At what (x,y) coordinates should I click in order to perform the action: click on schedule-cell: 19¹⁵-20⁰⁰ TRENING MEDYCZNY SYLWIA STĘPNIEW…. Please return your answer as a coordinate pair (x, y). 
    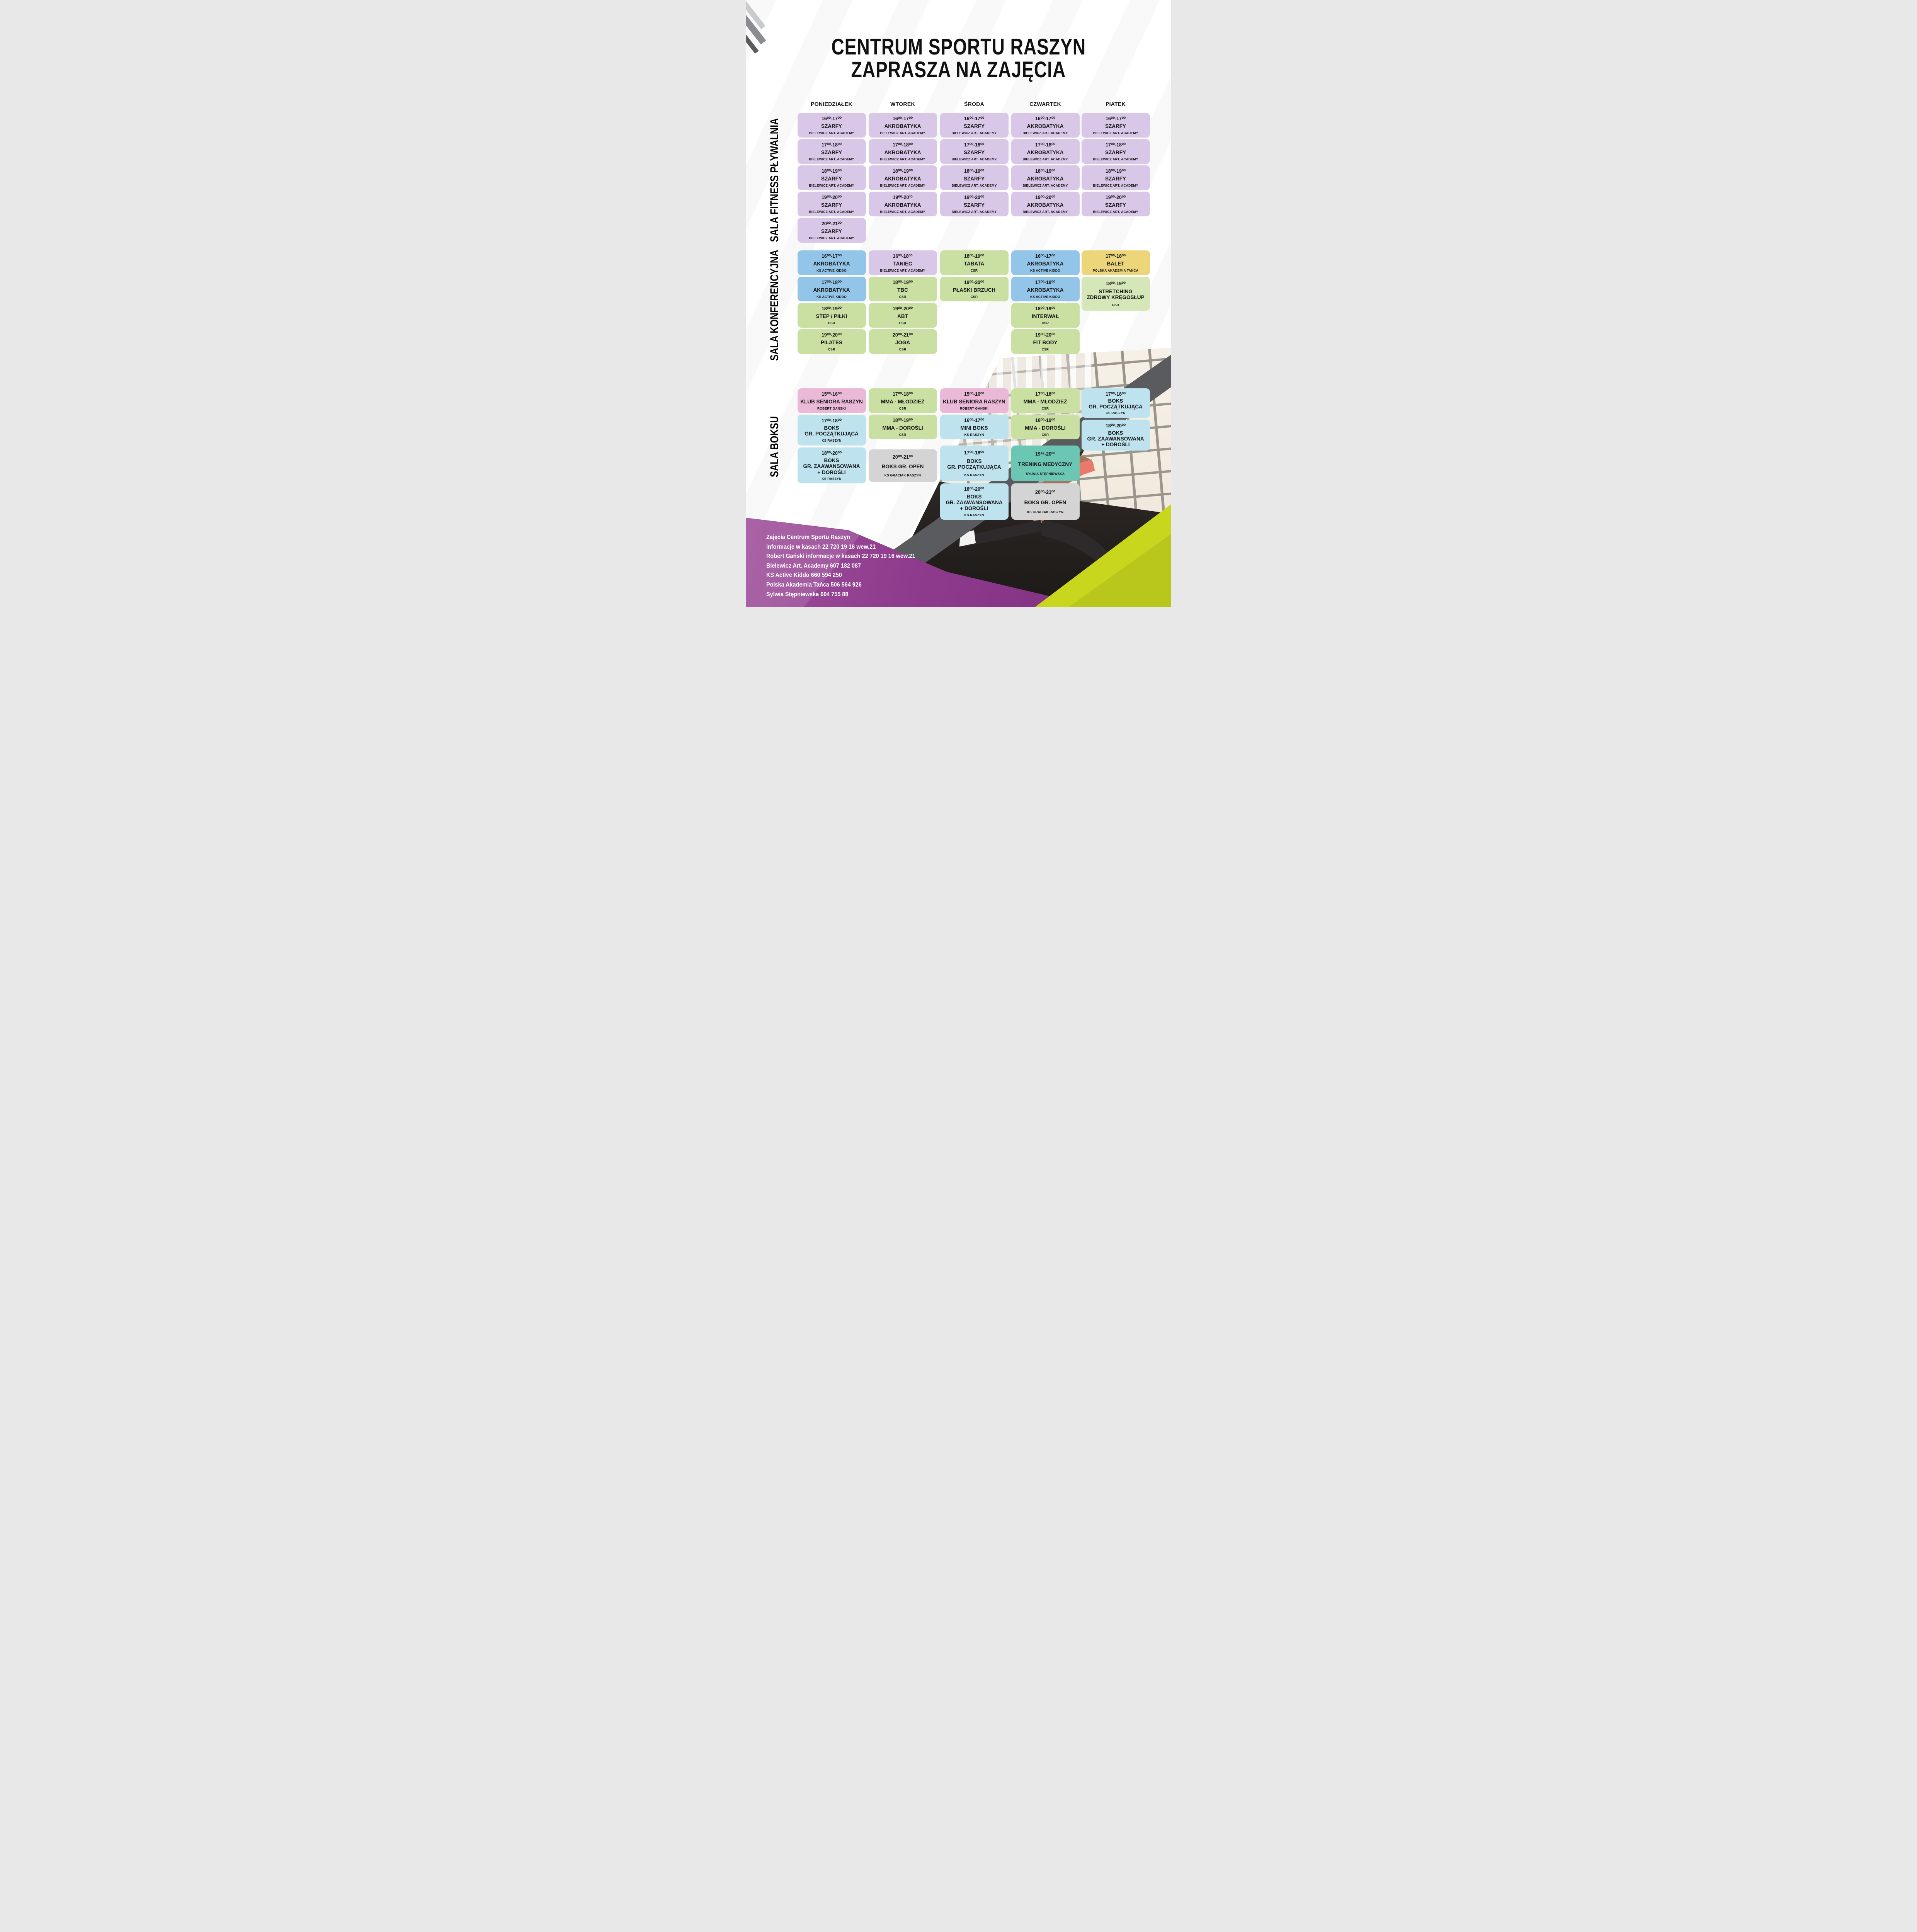
    Looking at the image, I should click on (1045, 464).